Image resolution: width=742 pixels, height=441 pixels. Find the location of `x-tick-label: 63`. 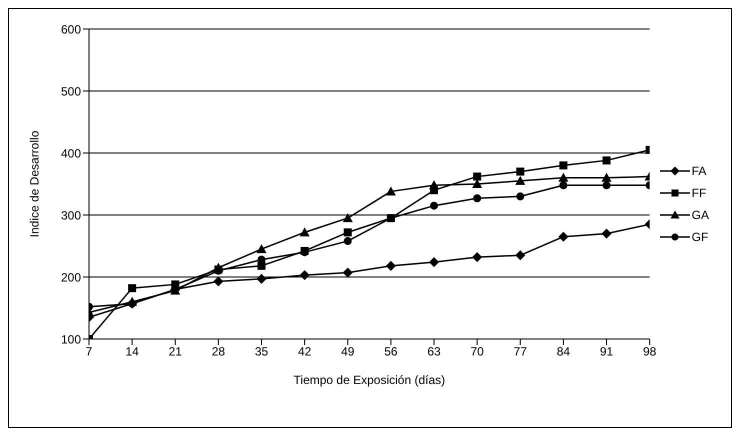

x-tick-label: 63 is located at coordinates (434, 351).